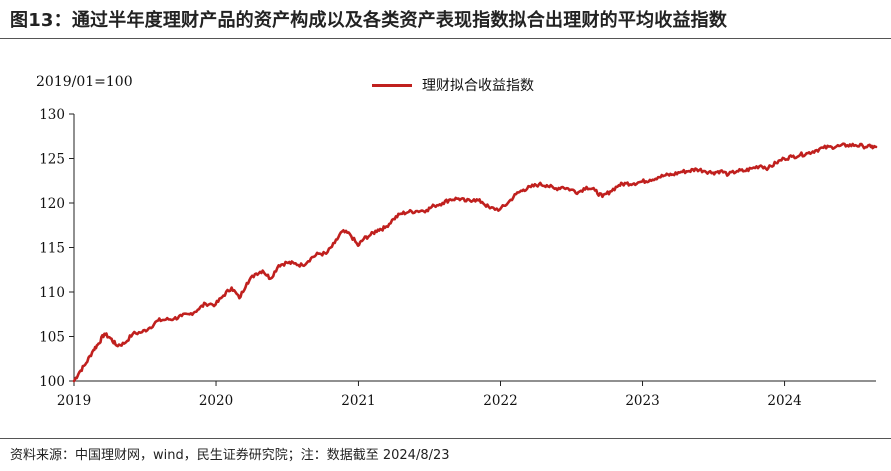  I want to click on y-tick-label: 130, so click(52, 115).